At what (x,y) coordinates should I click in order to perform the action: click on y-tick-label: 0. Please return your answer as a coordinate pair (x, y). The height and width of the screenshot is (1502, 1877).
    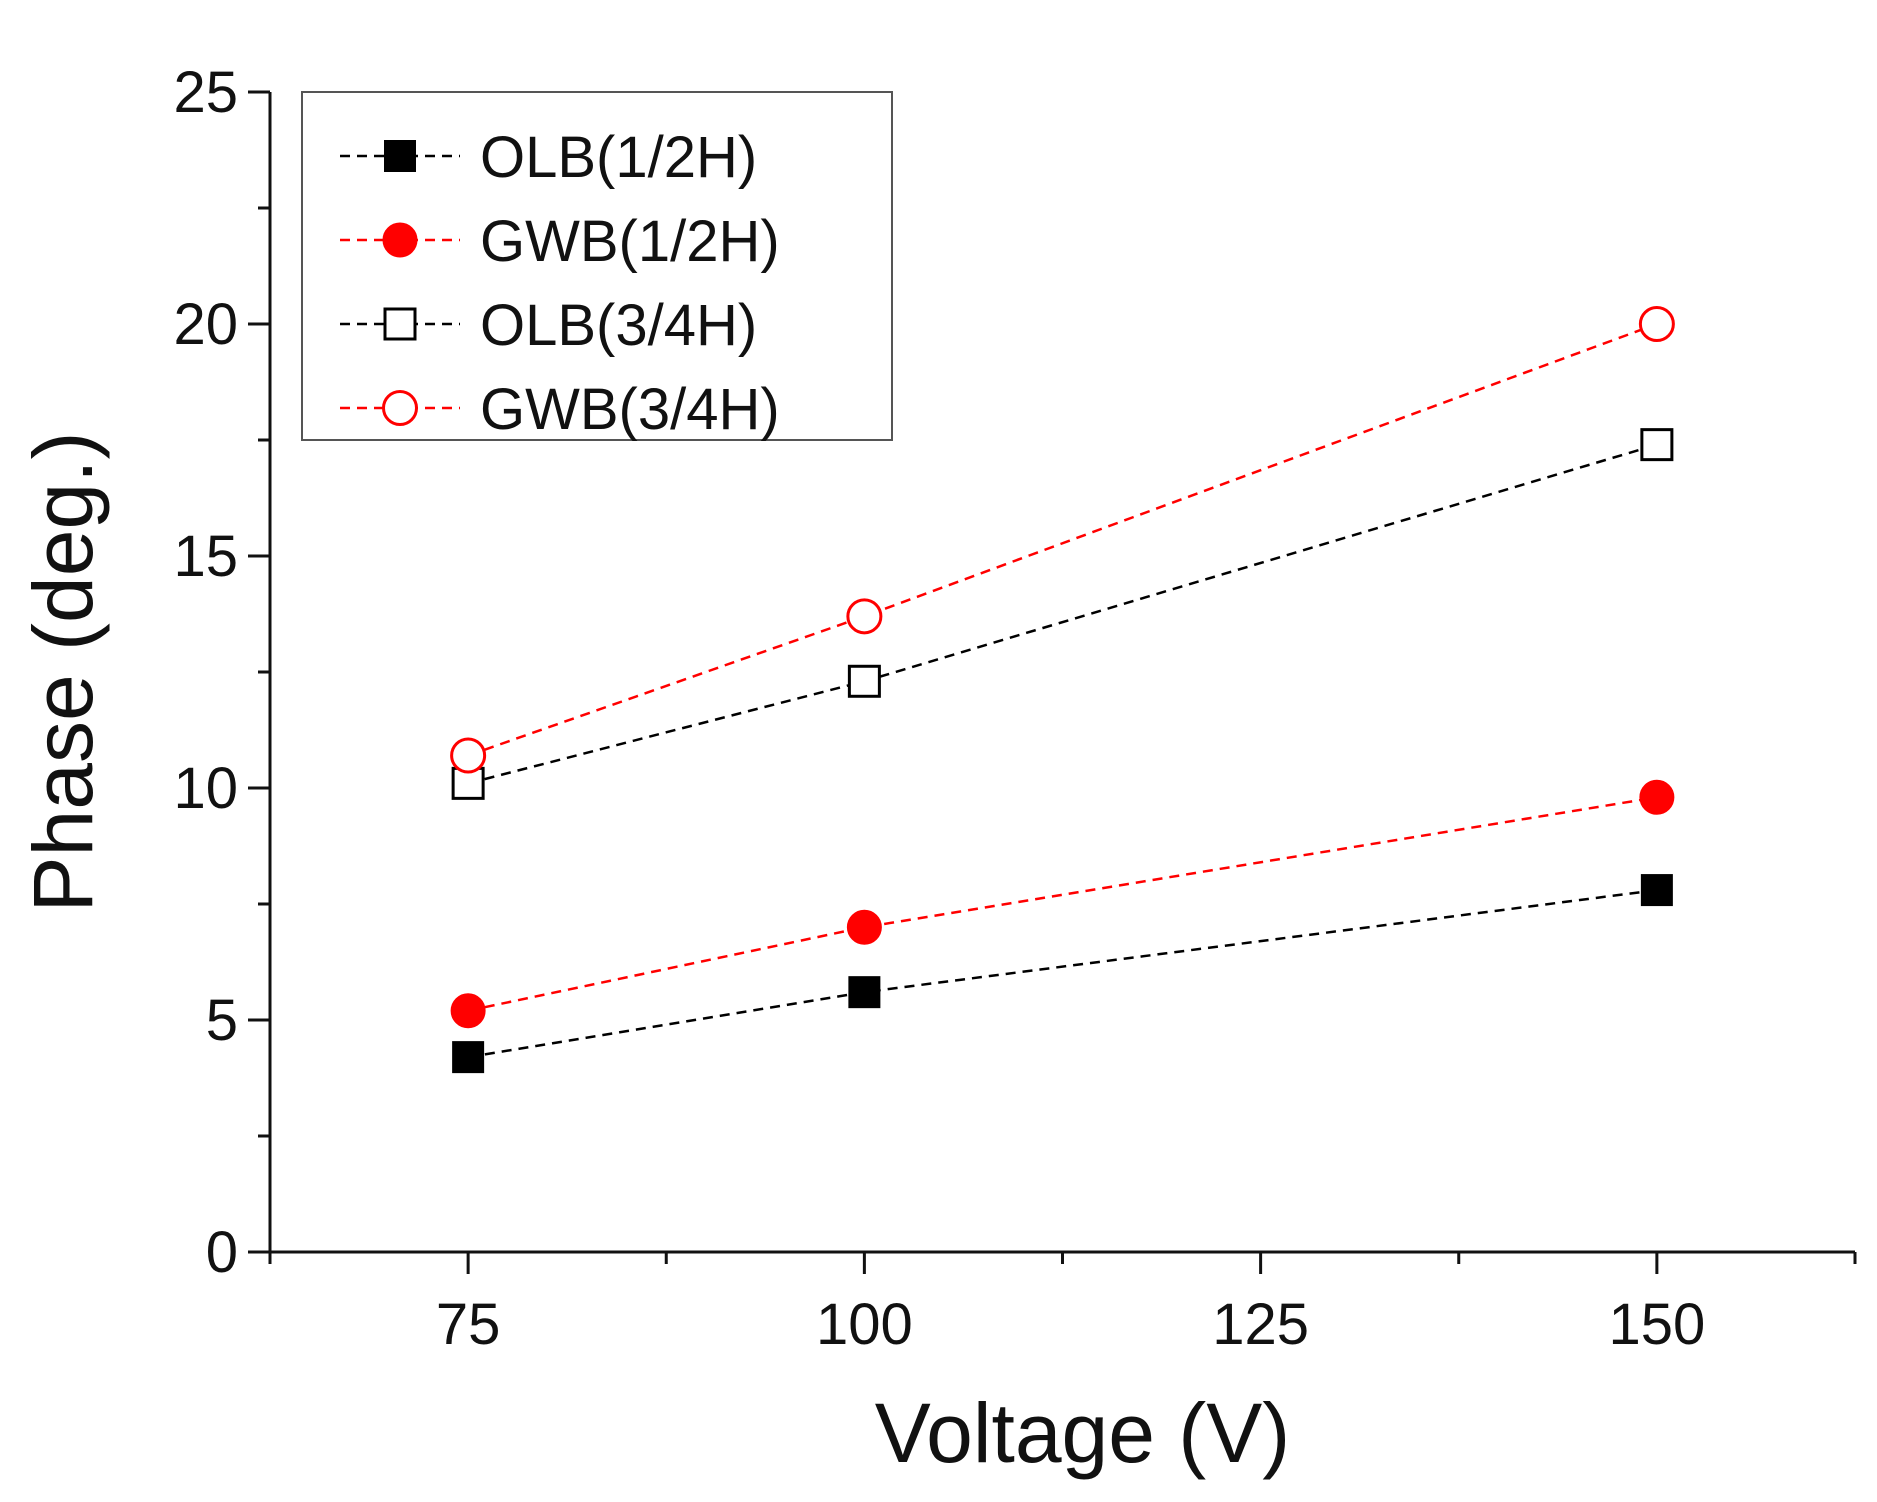
    Looking at the image, I should click on (222, 1252).